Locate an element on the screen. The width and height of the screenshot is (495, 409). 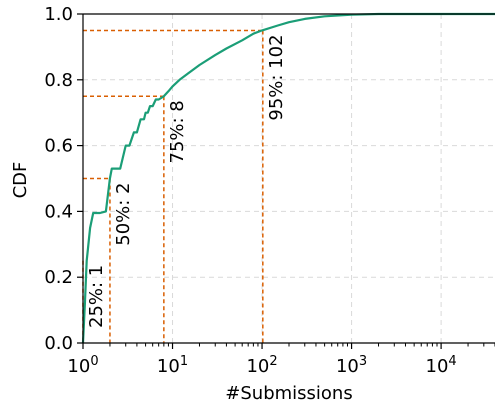
percentile-label: 95%: 102 is located at coordinates (276, 77).